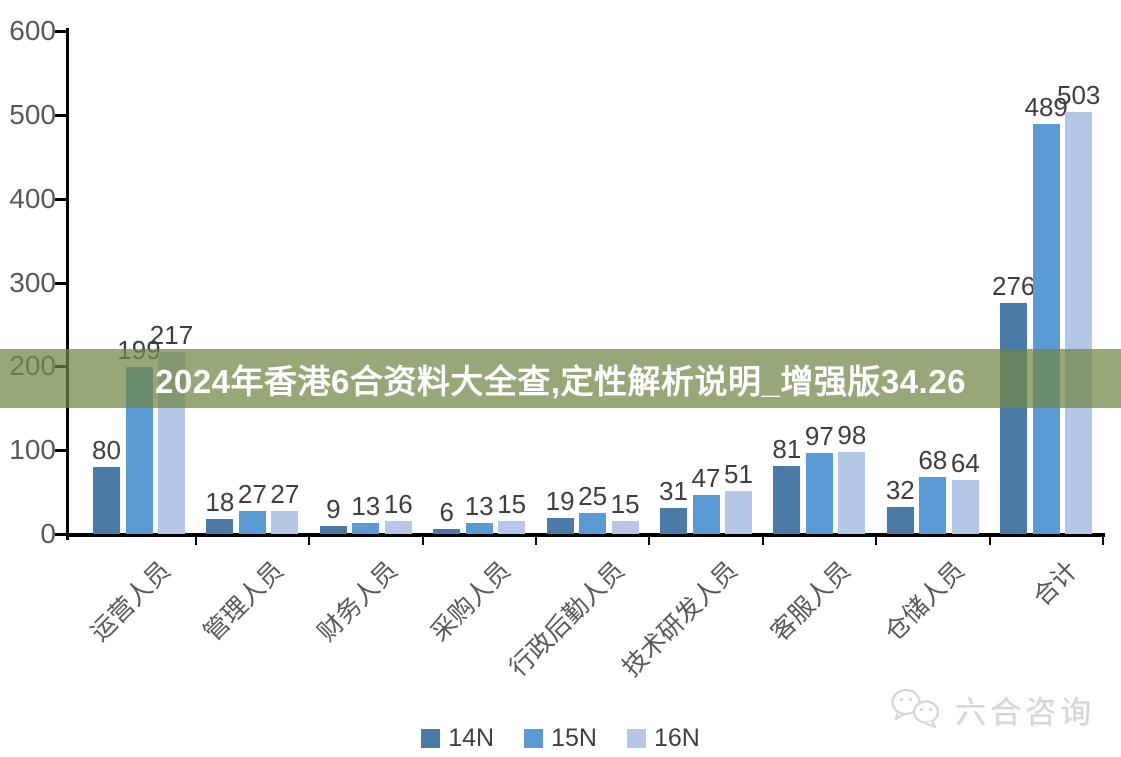 The image size is (1121, 757). Describe the element at coordinates (1056, 584) in the screenshot. I see `category-label: 合计` at that location.